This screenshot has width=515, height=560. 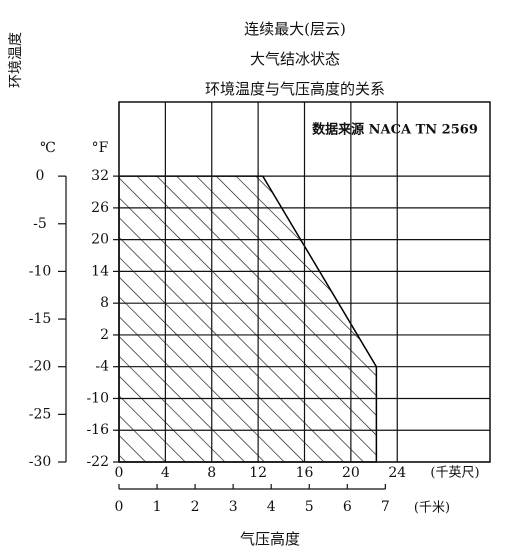 What do you see at coordinates (40, 271) in the screenshot?
I see `y2-tick-label: -10` at bounding box center [40, 271].